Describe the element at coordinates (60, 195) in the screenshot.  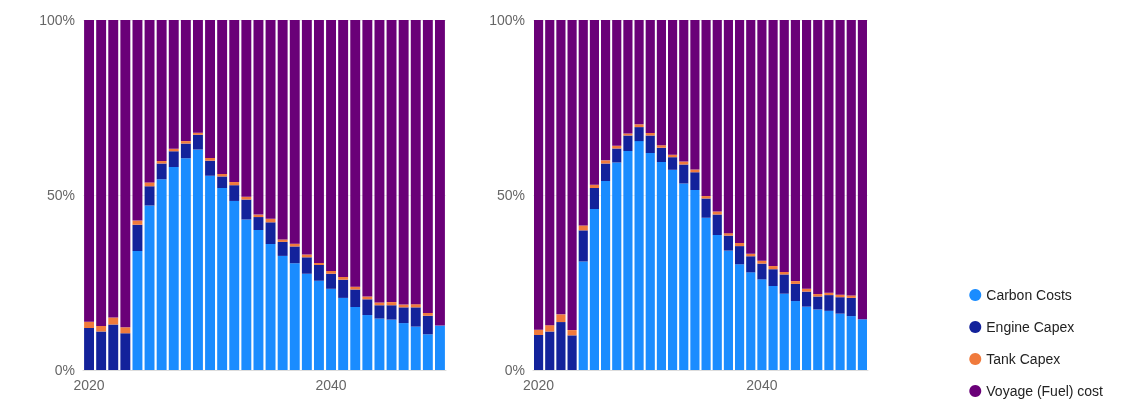
I see `y-tick-label: 50%` at that location.